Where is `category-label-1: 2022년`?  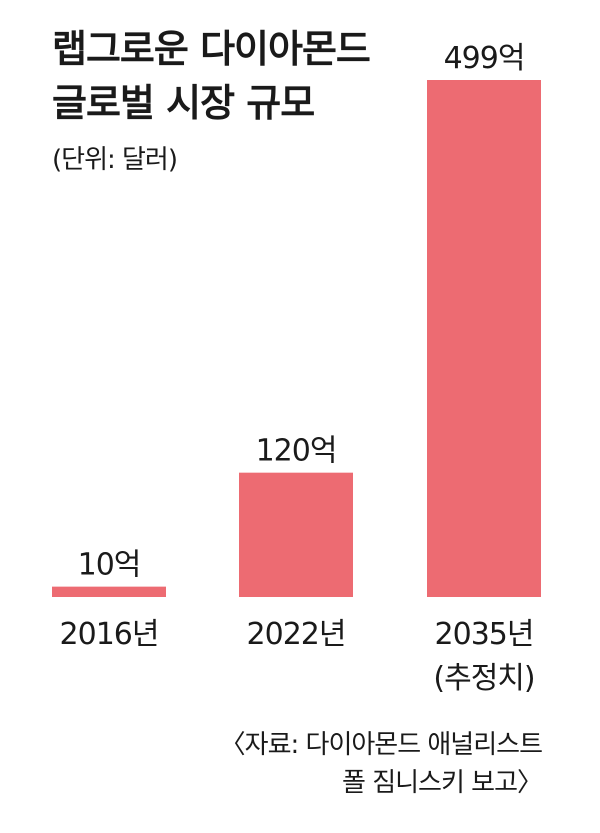 category-label-1: 2022년 is located at coordinates (296, 634).